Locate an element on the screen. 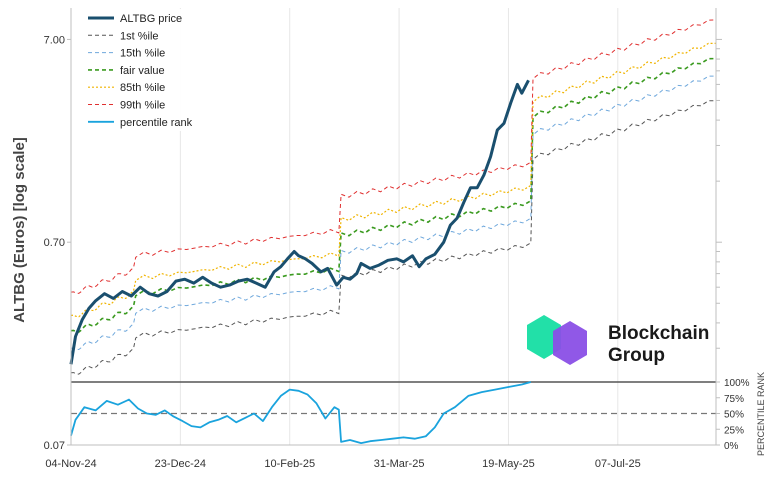  percentile-tick-label: 0% is located at coordinates (731, 446).